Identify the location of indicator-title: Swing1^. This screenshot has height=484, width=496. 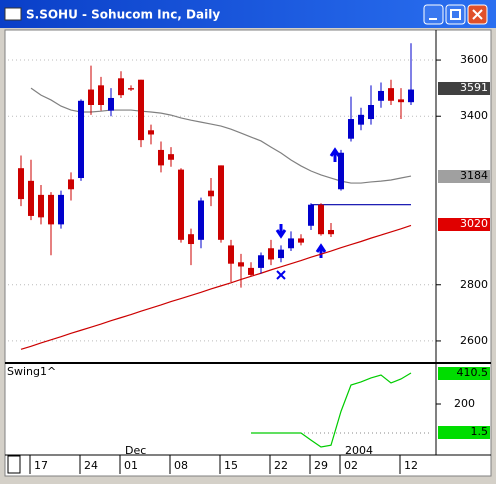
(31, 371).